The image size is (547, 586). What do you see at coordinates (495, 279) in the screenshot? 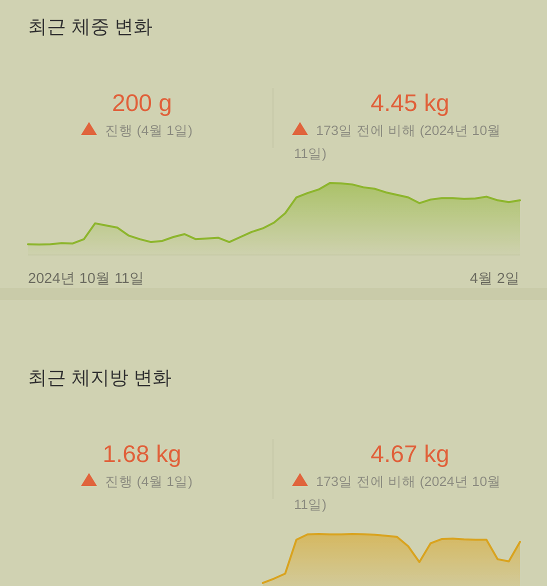
I see `text: 4월 2일` at bounding box center [495, 279].